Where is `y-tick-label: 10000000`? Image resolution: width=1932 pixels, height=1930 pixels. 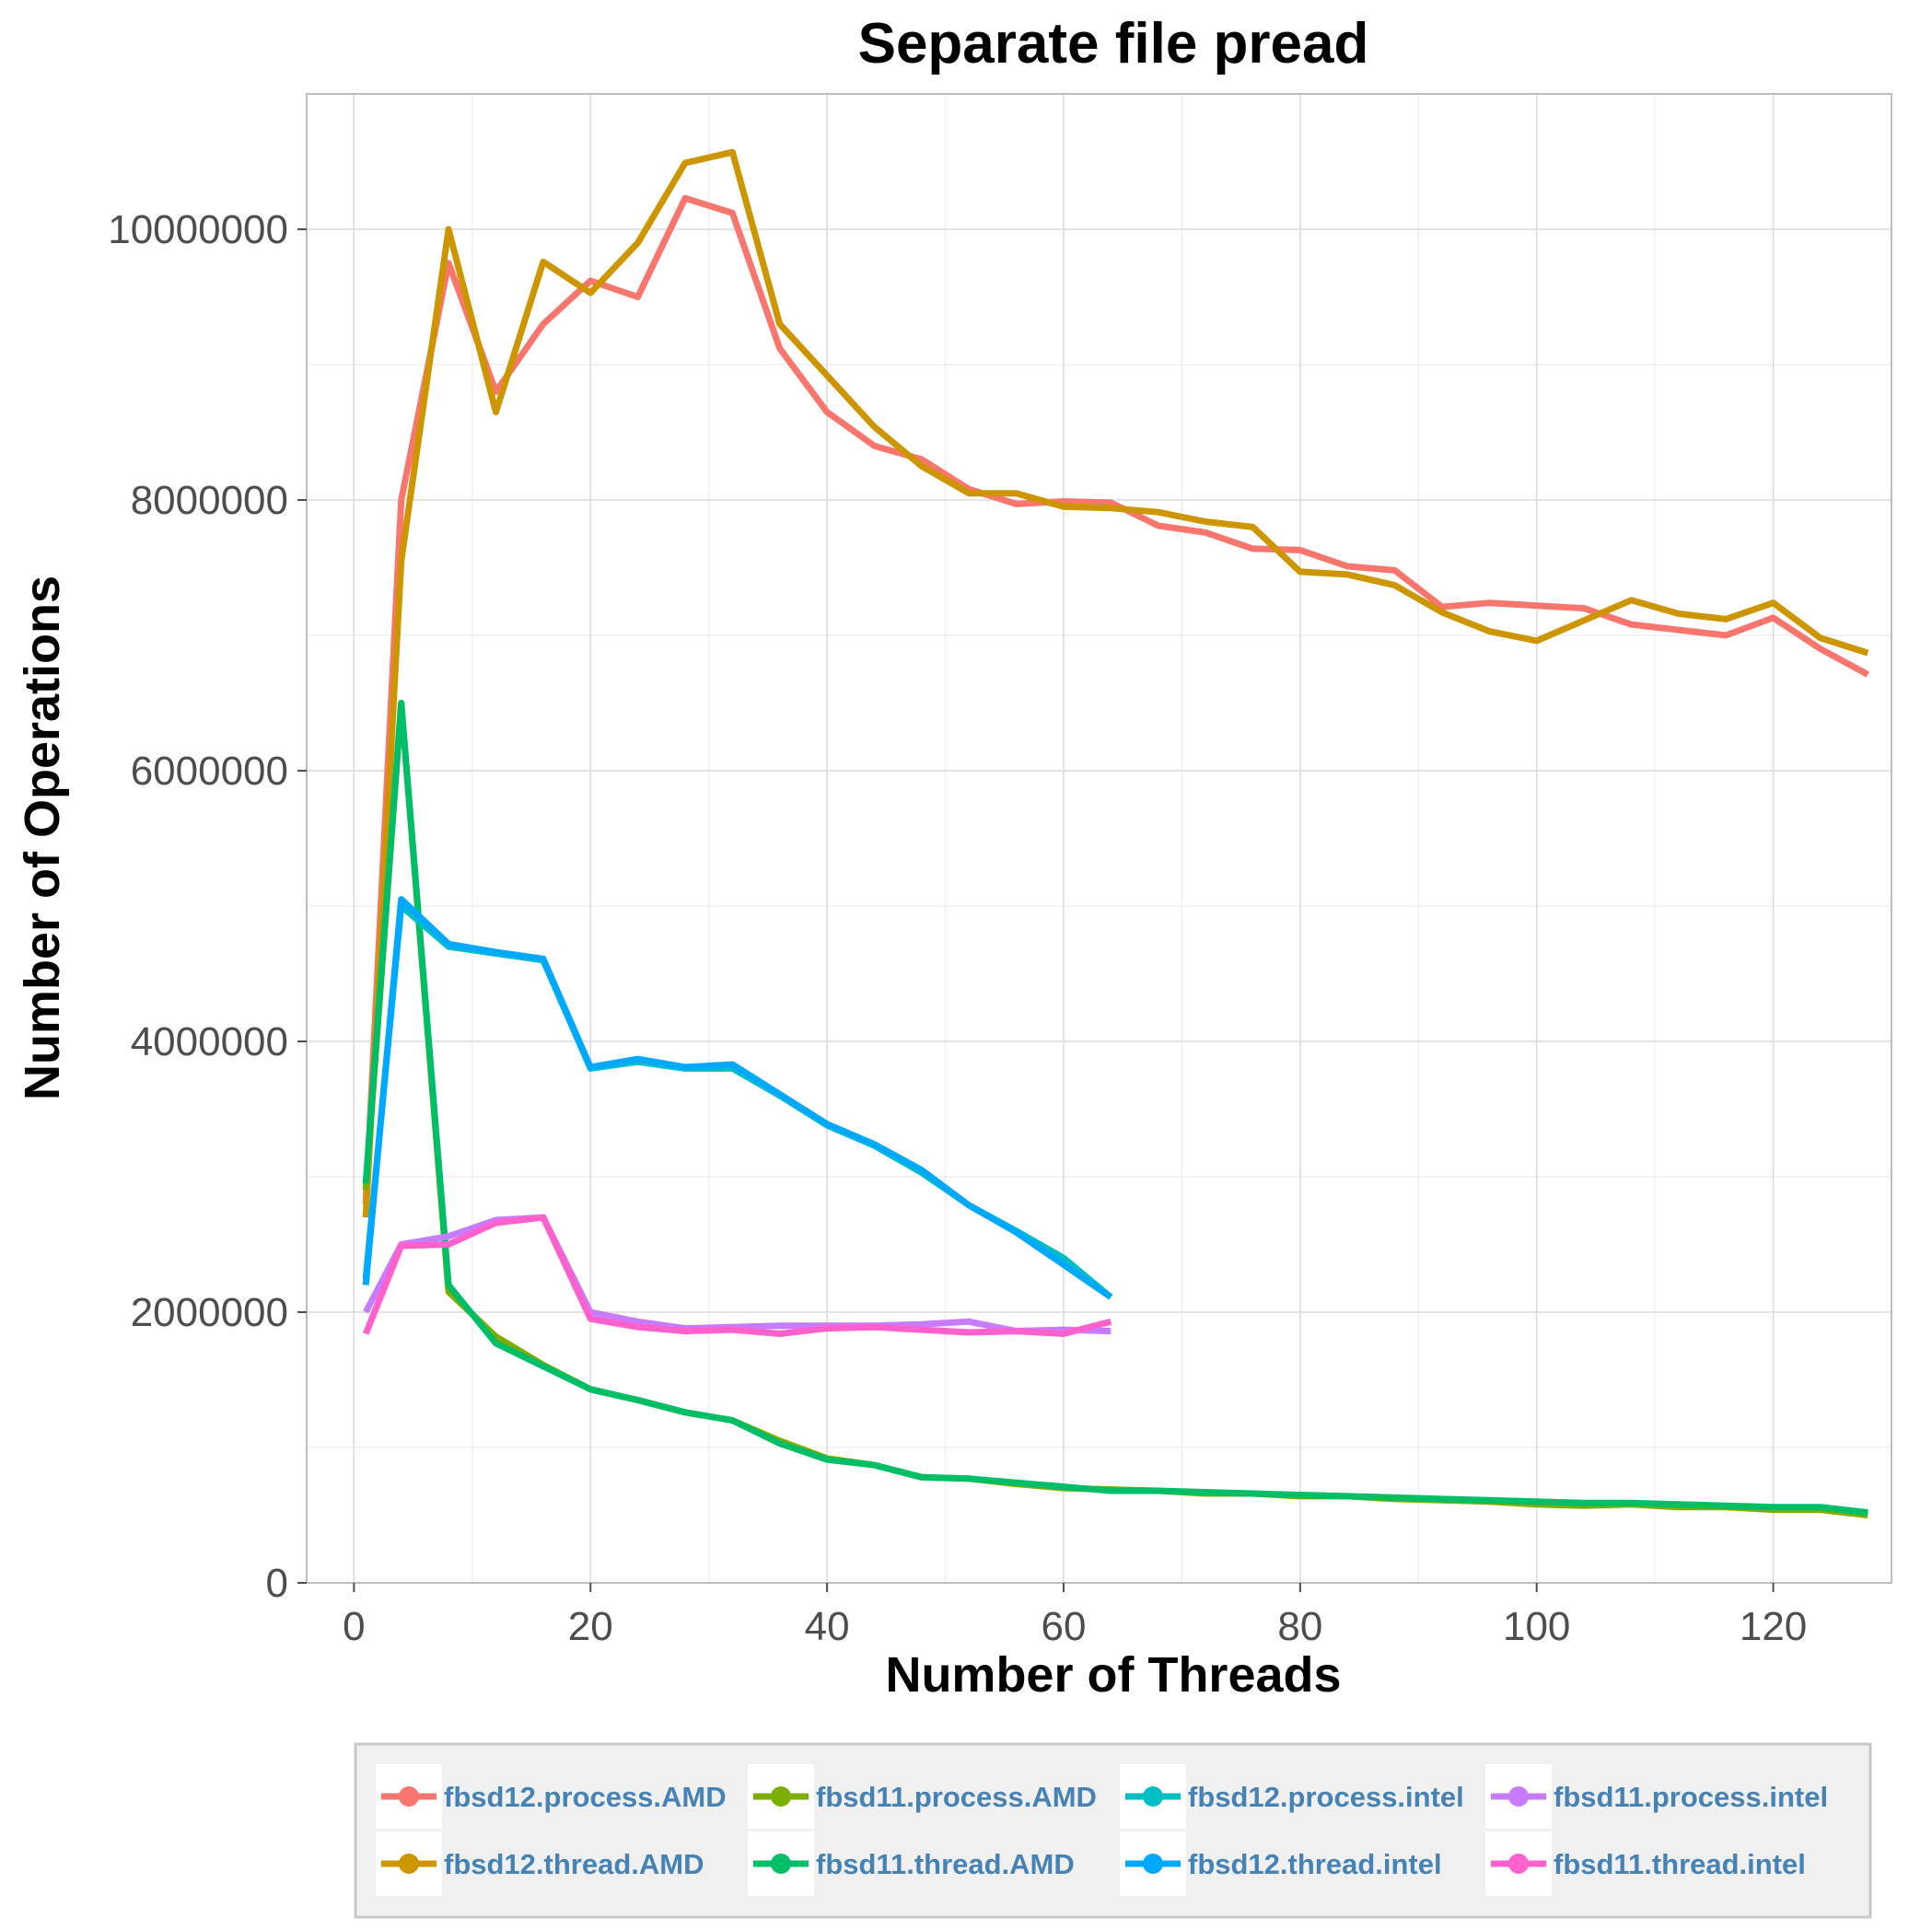
y-tick-label: 10000000 is located at coordinates (198, 229).